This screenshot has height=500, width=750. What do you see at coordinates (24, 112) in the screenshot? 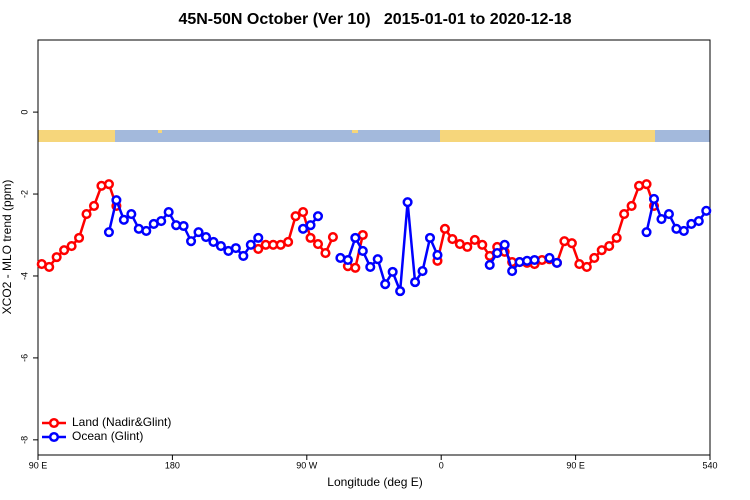
I see `y-tick-label: 0` at bounding box center [24, 112].